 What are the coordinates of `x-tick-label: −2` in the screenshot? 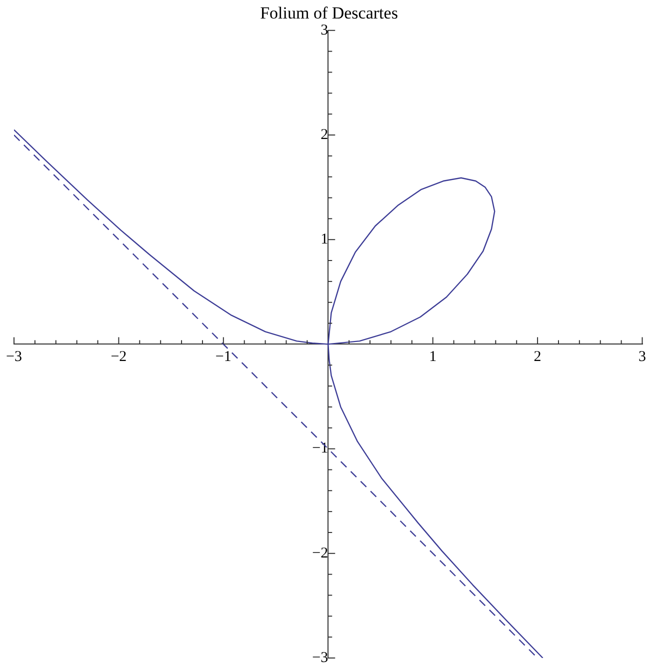 It's located at (118, 357).